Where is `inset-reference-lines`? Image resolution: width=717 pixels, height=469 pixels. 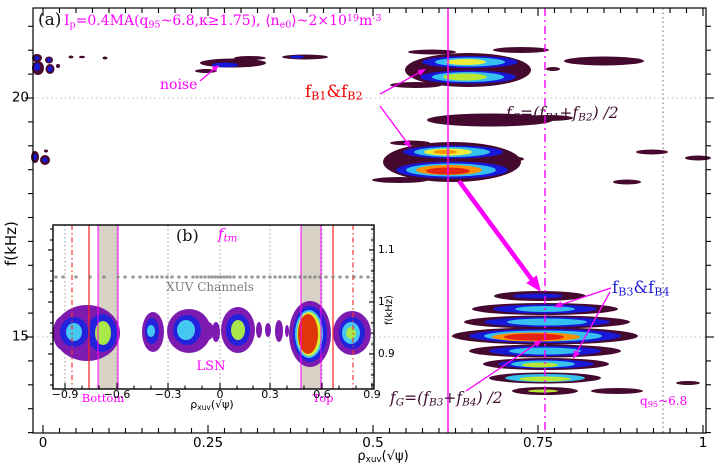
inset-reference-lines is located at coordinates (212, 307).